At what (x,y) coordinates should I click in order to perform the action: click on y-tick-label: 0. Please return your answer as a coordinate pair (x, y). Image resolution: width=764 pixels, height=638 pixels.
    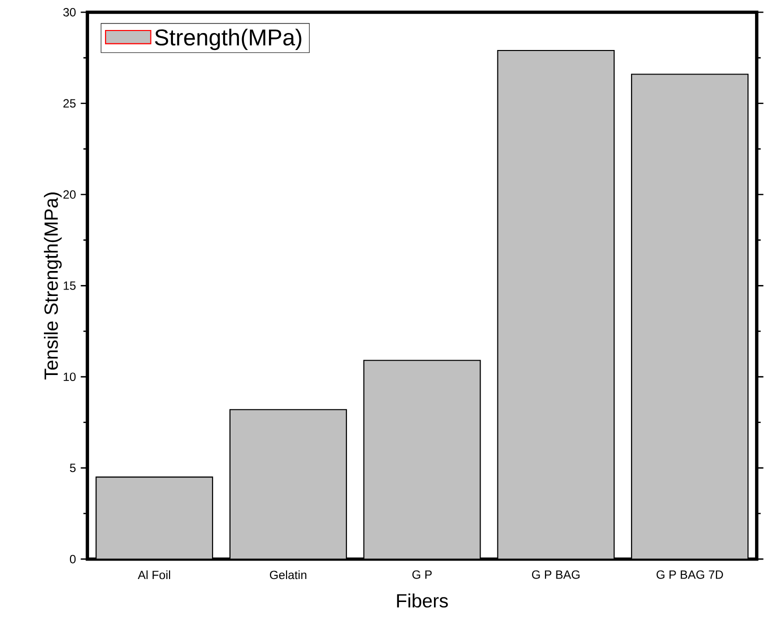
    Looking at the image, I should click on (73, 559).